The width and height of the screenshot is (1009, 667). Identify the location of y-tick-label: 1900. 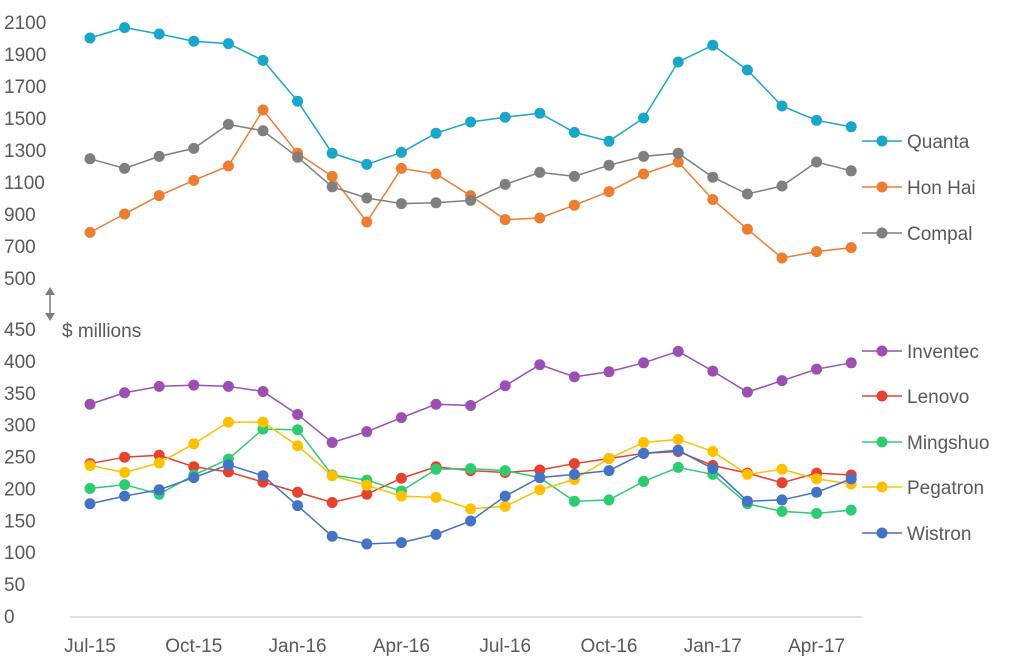
(25, 55).